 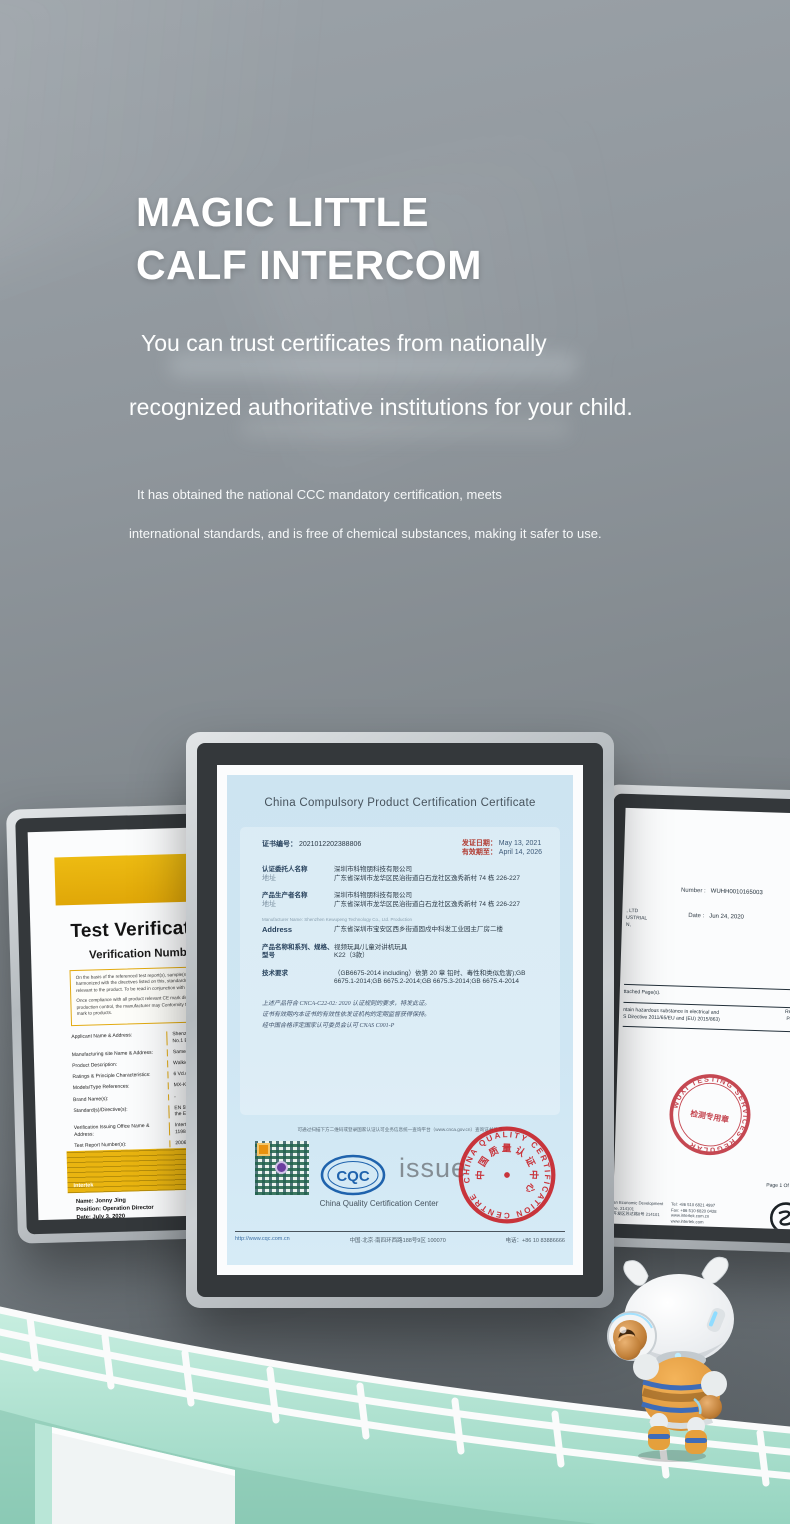 What do you see at coordinates (479, 852) in the screenshot?
I see `valid-until-label: 有效期至：` at bounding box center [479, 852].